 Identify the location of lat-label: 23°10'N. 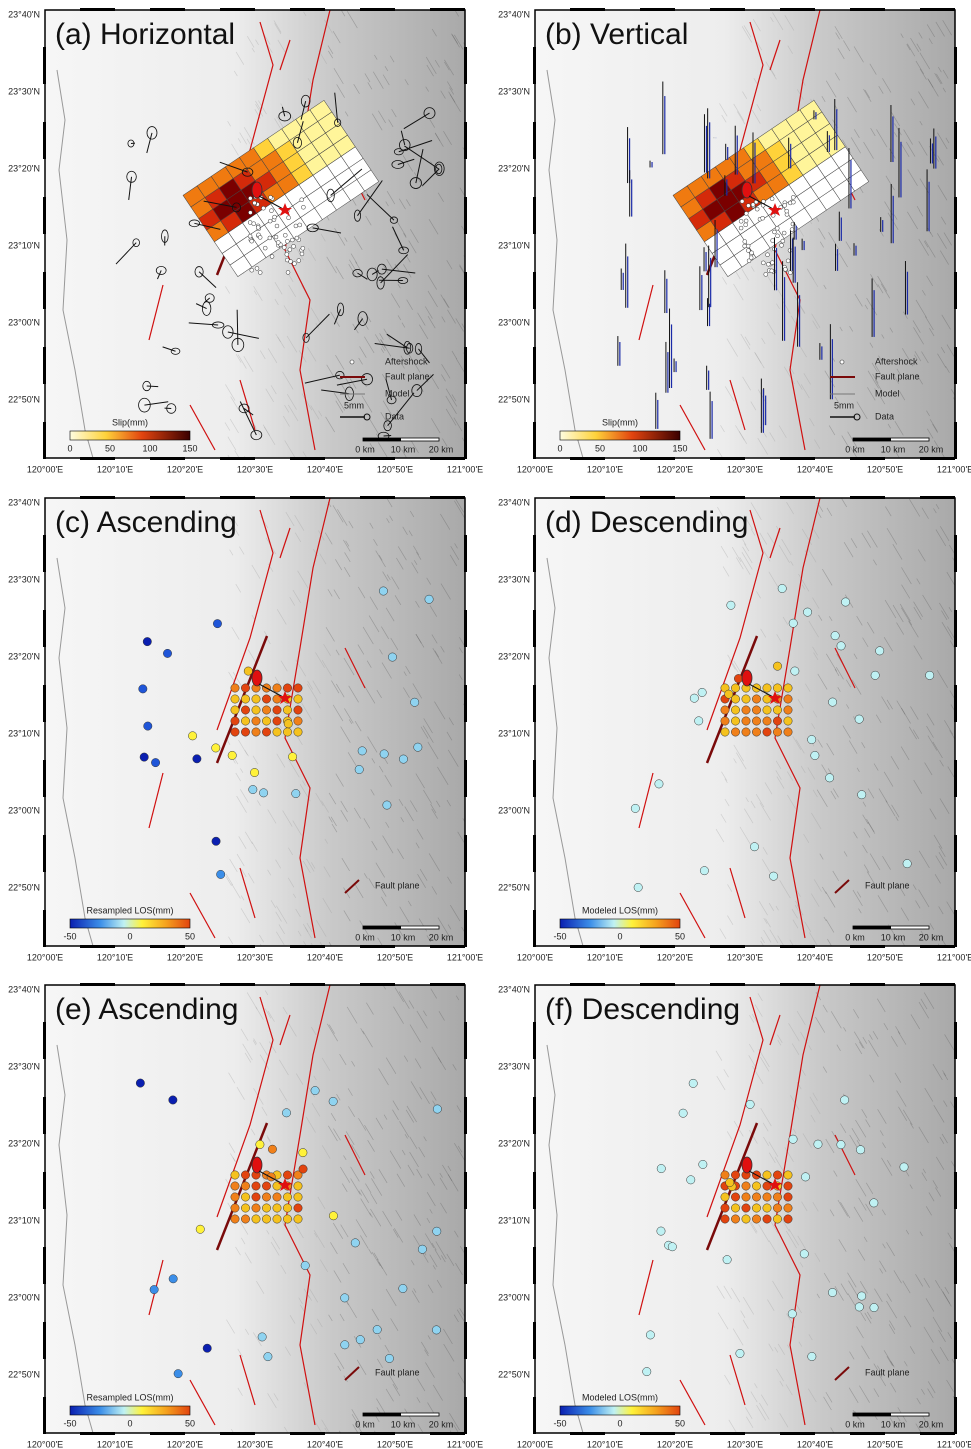
(24, 1220).